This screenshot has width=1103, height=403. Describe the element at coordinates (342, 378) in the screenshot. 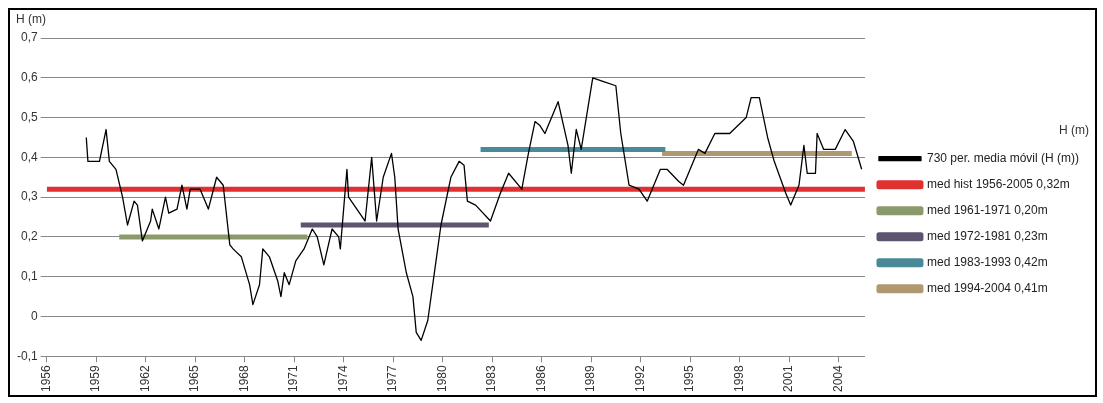

I see `x-tick-label: 1974` at that location.